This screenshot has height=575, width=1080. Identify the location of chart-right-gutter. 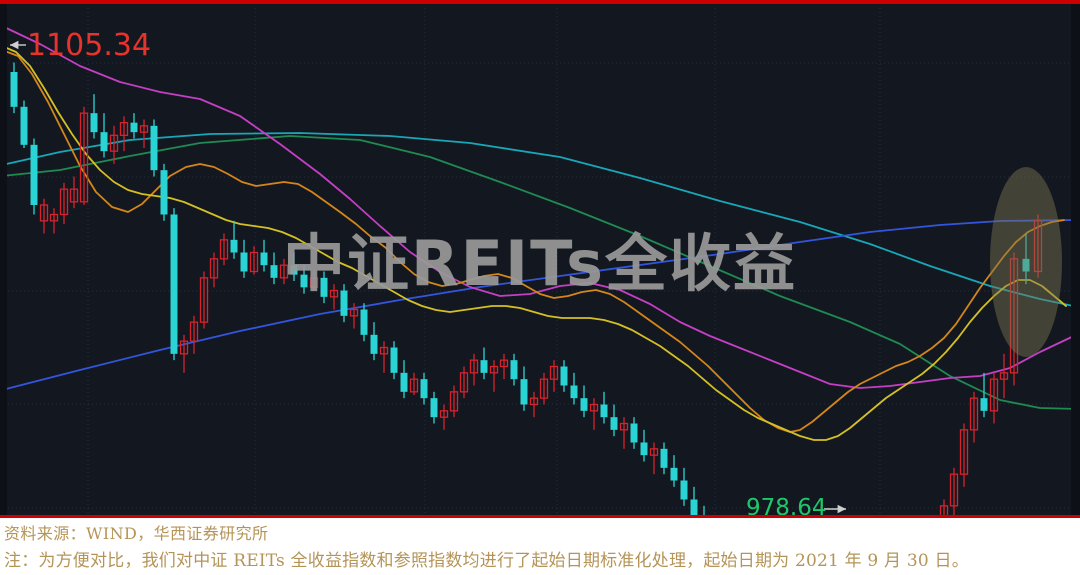
(1075, 259).